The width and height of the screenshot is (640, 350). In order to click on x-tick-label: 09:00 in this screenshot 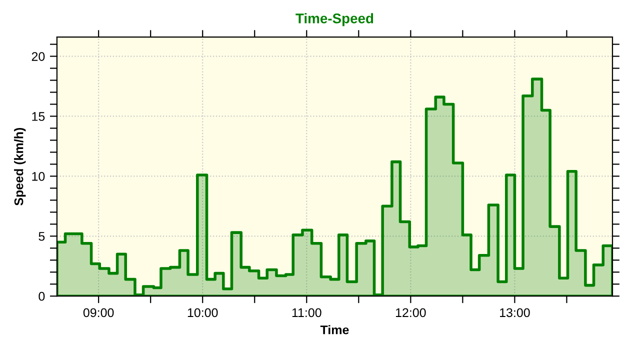, I will do `click(98, 313)`.